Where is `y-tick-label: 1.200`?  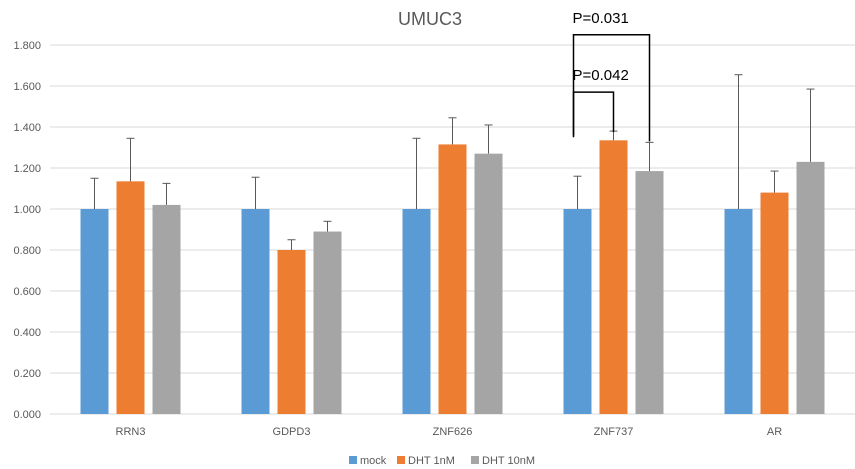 y-tick-label: 1.200 is located at coordinates (27, 169).